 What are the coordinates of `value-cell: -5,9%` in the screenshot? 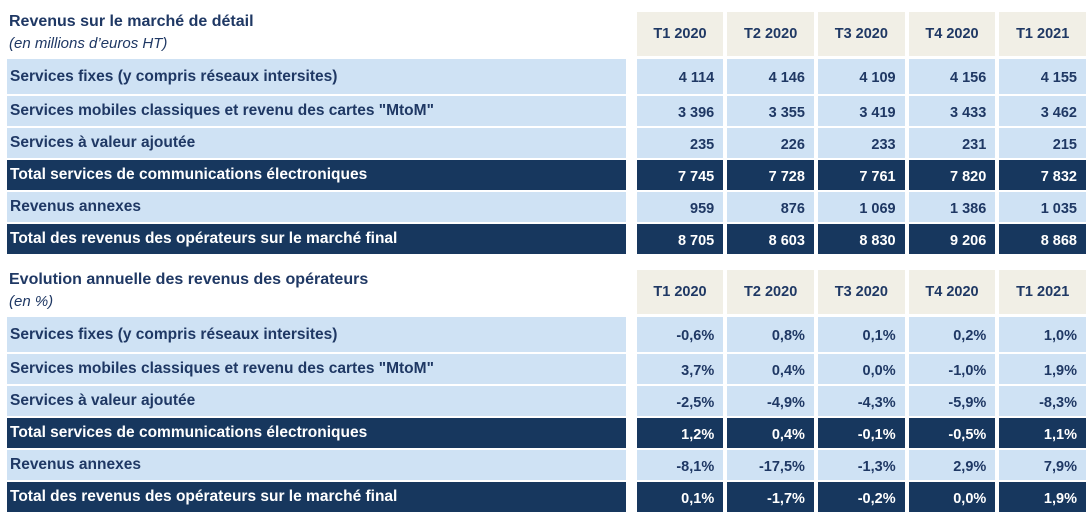 It's located at (952, 401).